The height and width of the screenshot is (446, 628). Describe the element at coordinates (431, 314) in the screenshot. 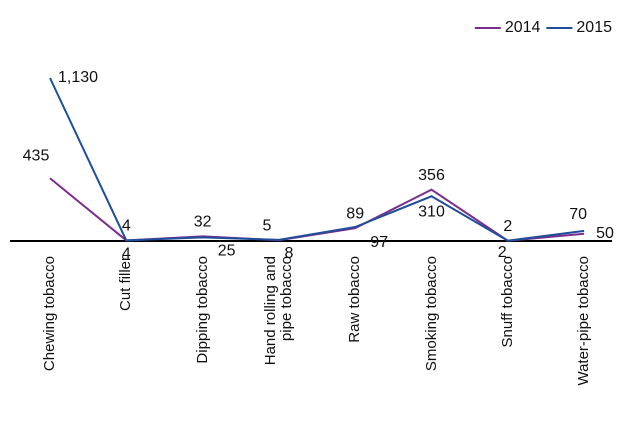

I see `x-tick-label: Smoking tobacco` at that location.